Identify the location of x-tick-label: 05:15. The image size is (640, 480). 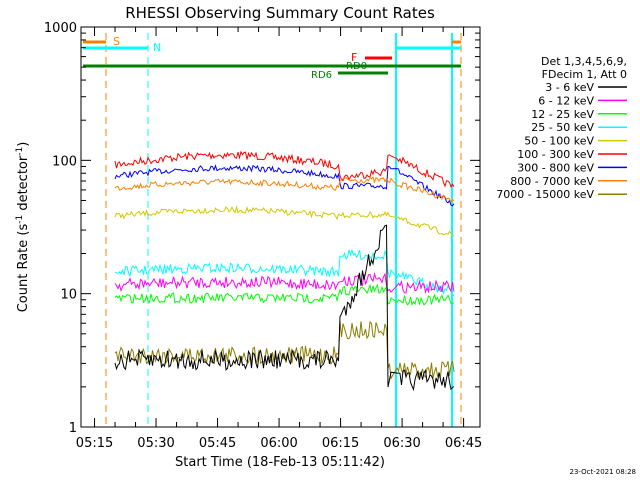
(94, 443).